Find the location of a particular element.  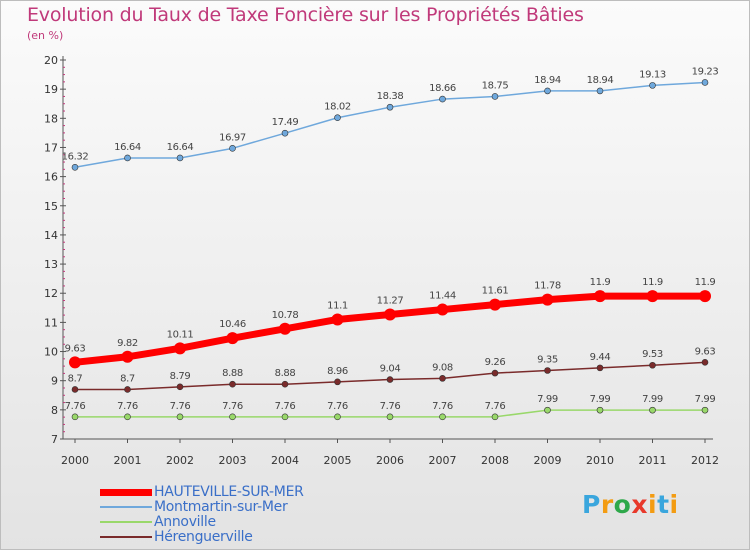

data-label: 18.38 is located at coordinates (390, 96).